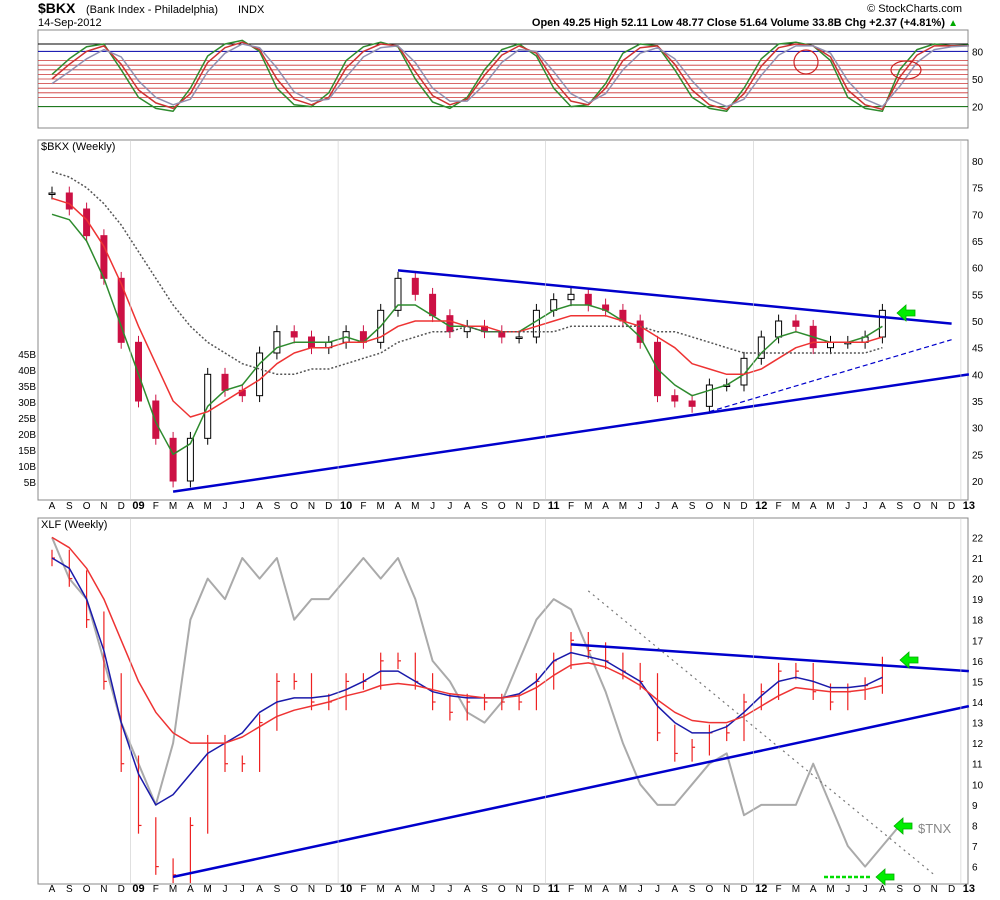 This screenshot has width=1000, height=900. What do you see at coordinates (978, 322) in the screenshot?
I see `bkx-y-tick-label: 50` at bounding box center [978, 322].